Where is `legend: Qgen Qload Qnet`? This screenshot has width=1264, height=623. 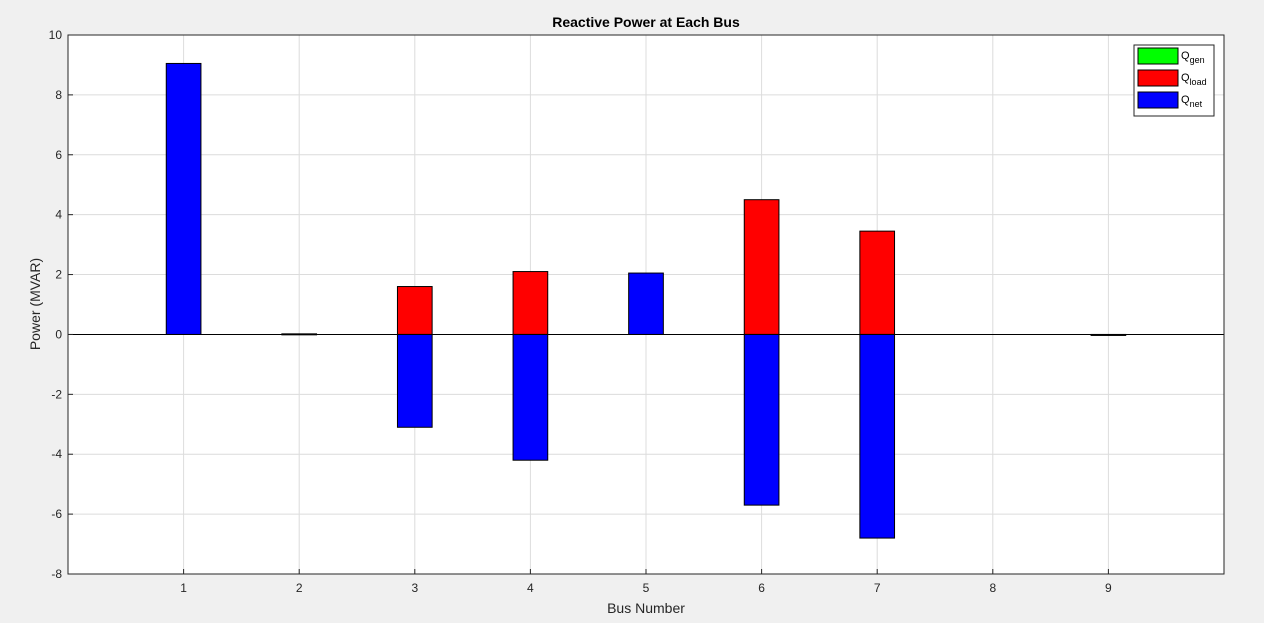 legend: Qgen Qload Qnet is located at coordinates (1174, 80).